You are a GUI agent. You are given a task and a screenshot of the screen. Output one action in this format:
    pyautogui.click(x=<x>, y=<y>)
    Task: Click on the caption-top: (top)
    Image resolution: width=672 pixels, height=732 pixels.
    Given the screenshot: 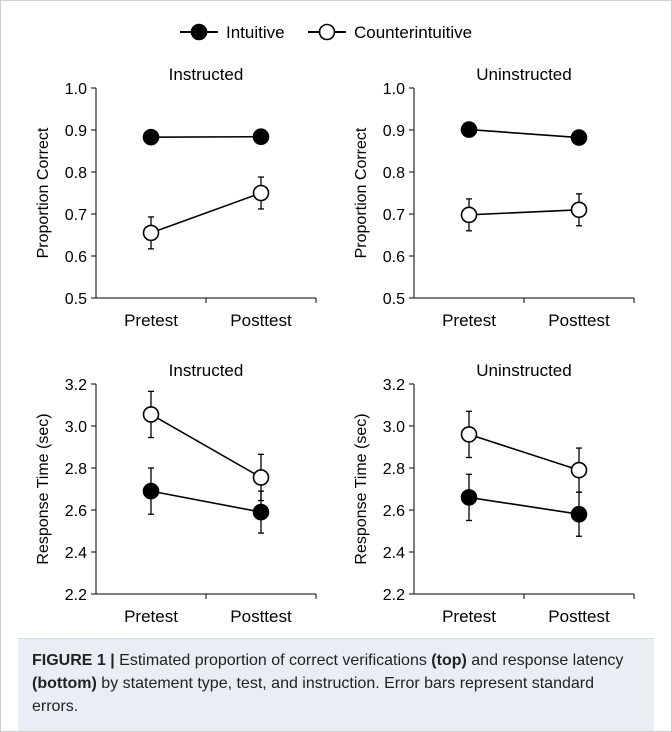 What is the action you would take?
    pyautogui.click(x=449, y=660)
    